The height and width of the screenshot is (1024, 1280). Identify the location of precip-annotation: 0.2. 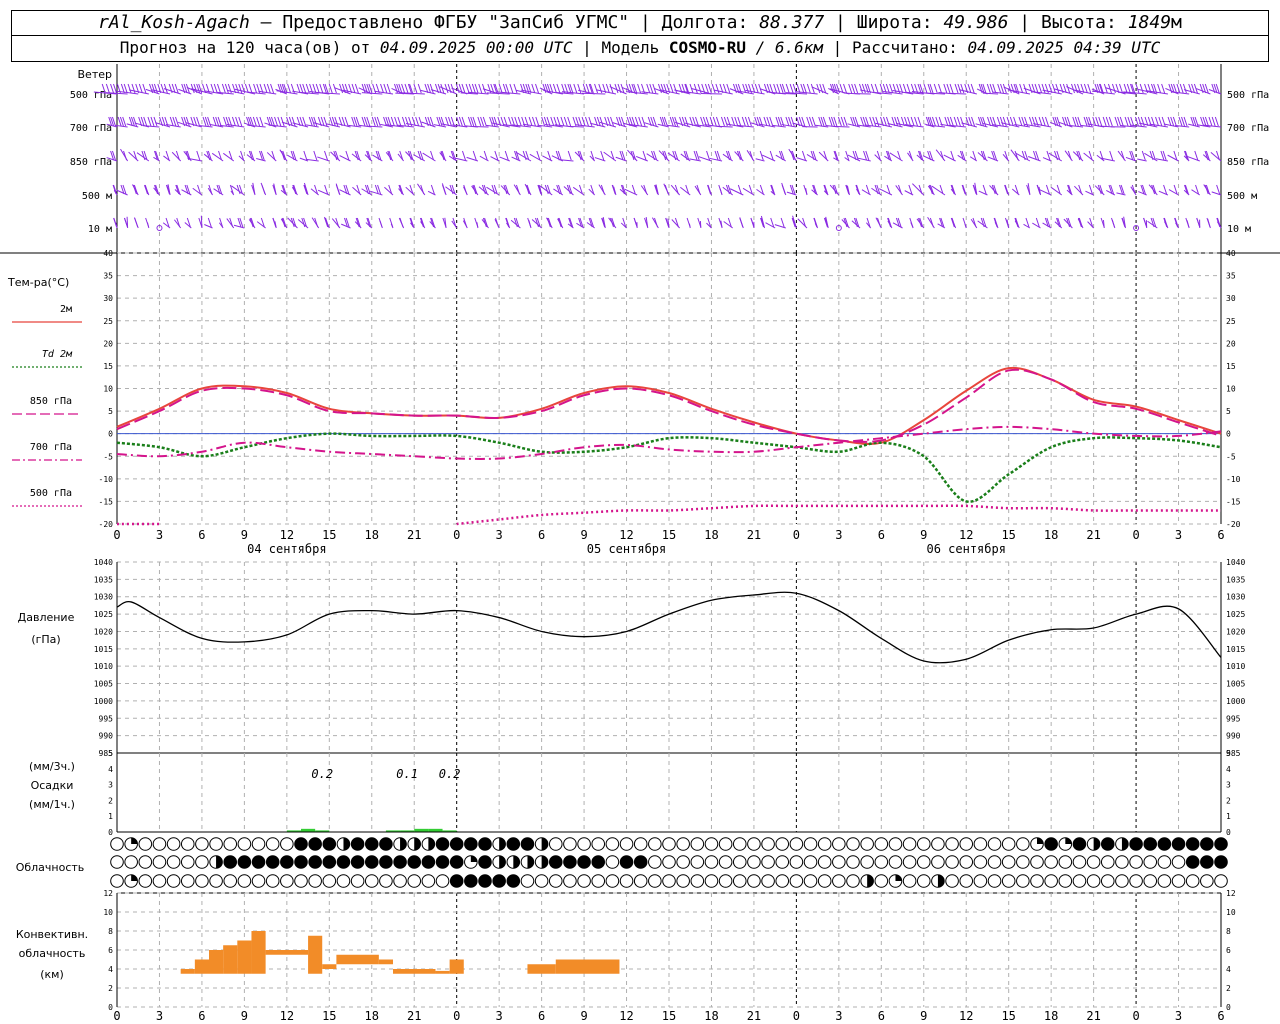
(322, 774).